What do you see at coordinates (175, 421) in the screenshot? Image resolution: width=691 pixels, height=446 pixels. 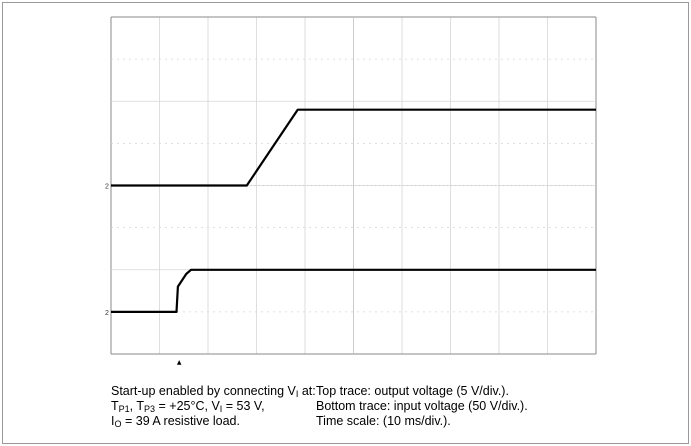 I see `caption-line-3: IO = 39 A resistive load.` at bounding box center [175, 421].